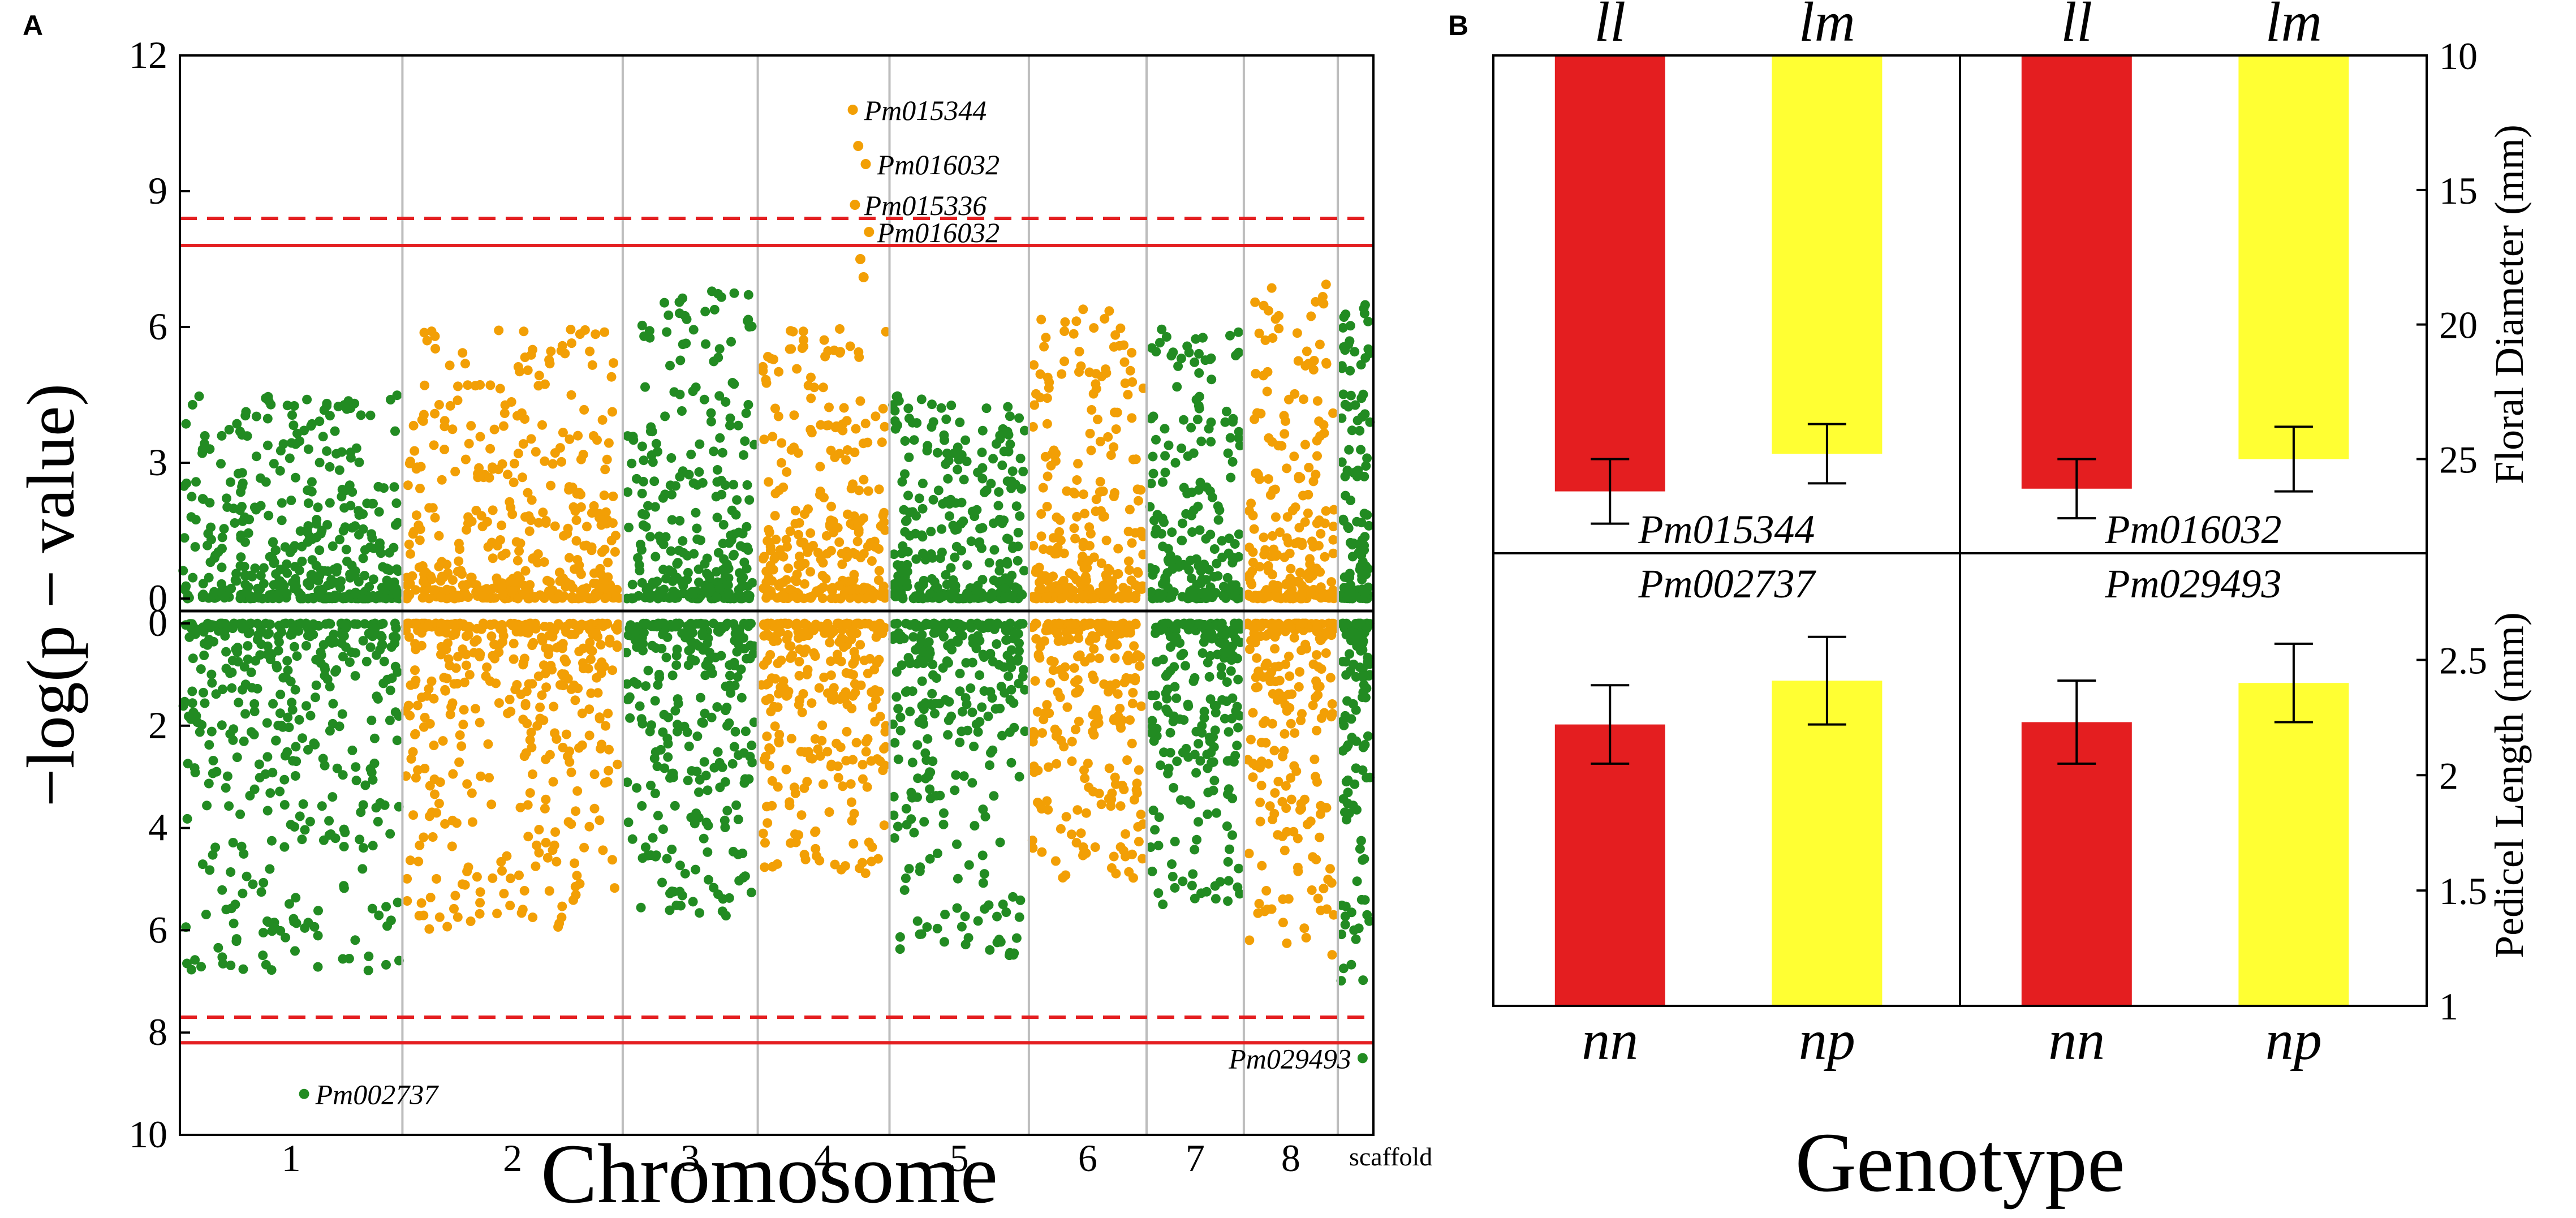 The image size is (2576, 1218). I want to click on panel-b-x-label: Genotype, so click(1960, 1163).